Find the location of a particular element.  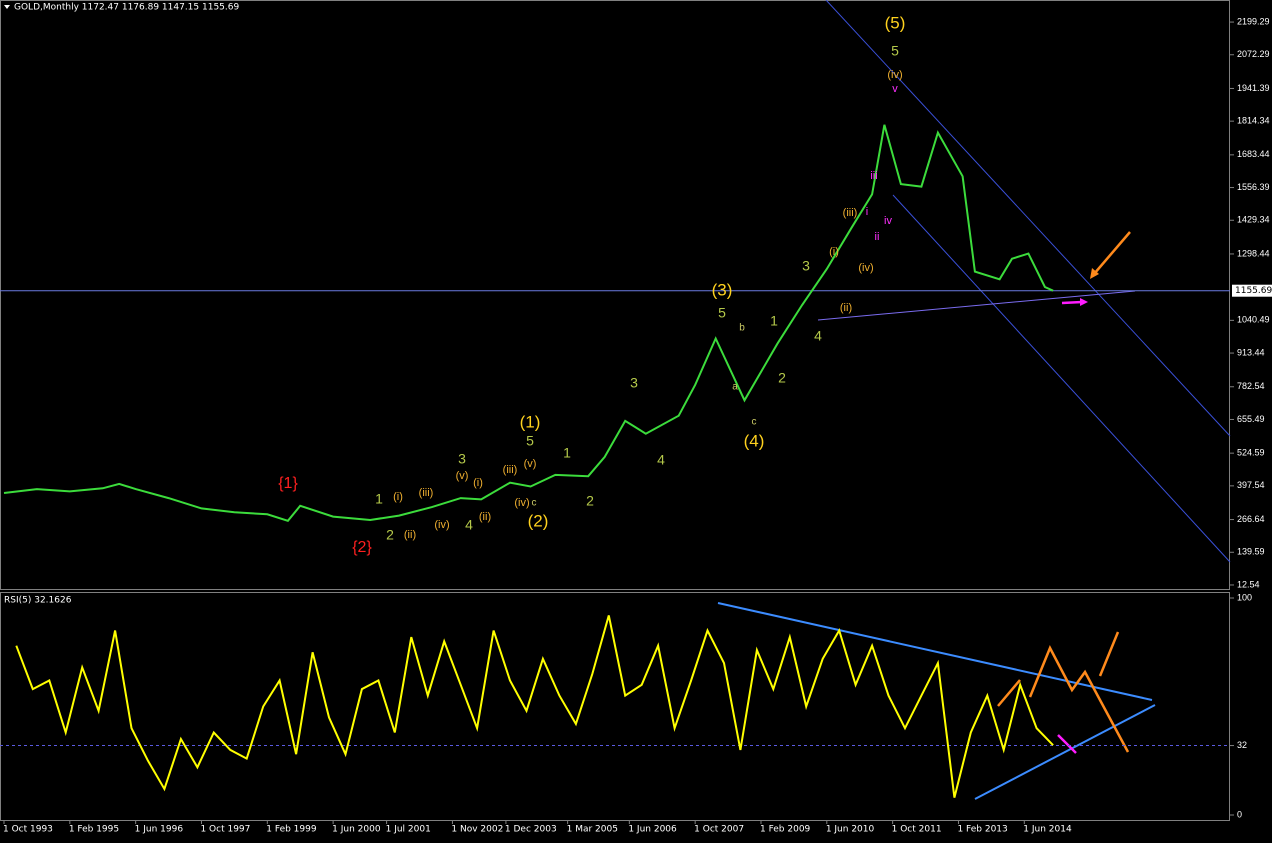

rsi-title: RSI(5) 32.1626 is located at coordinates (38, 601).